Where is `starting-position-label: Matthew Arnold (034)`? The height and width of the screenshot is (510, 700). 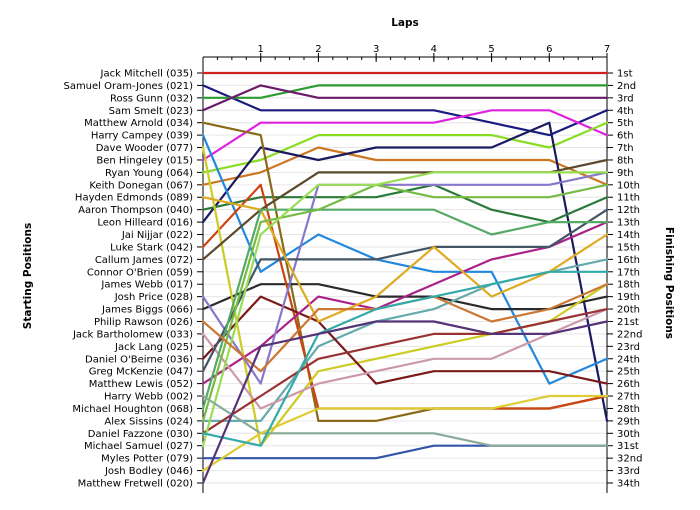 starting-position-label: Matthew Arnold (034) is located at coordinates (138, 123).